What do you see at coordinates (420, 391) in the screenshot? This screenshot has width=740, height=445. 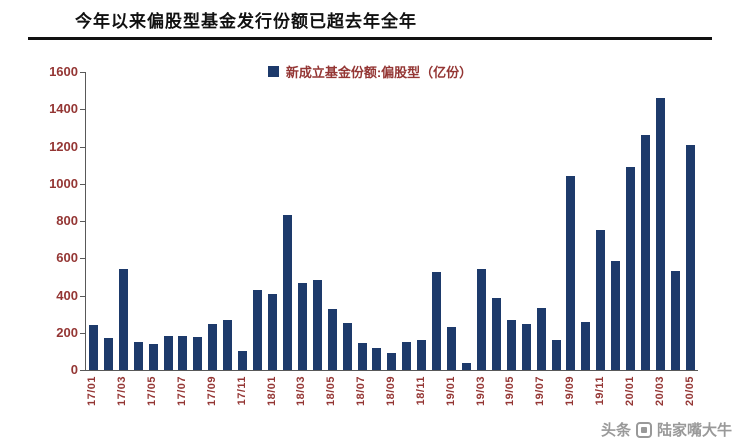 I see `x-axis-label: 18/11` at bounding box center [420, 391].